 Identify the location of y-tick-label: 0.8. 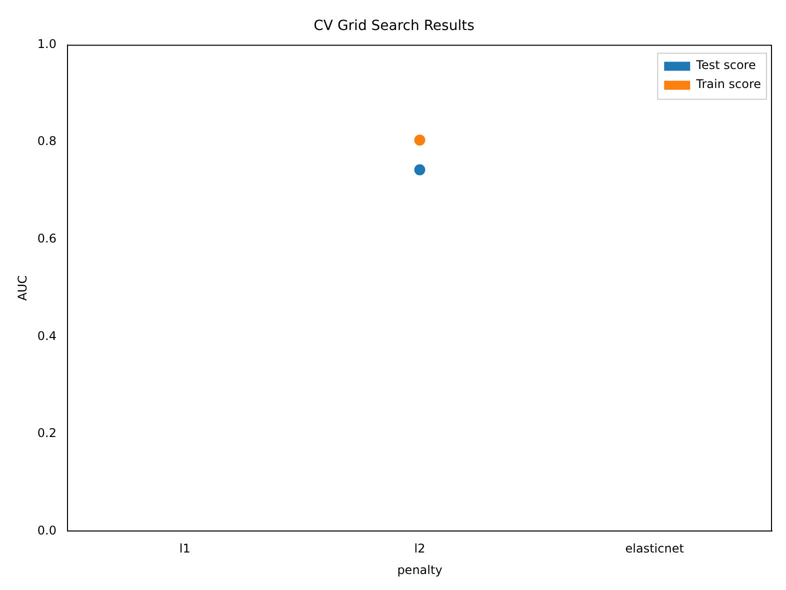
(46, 141).